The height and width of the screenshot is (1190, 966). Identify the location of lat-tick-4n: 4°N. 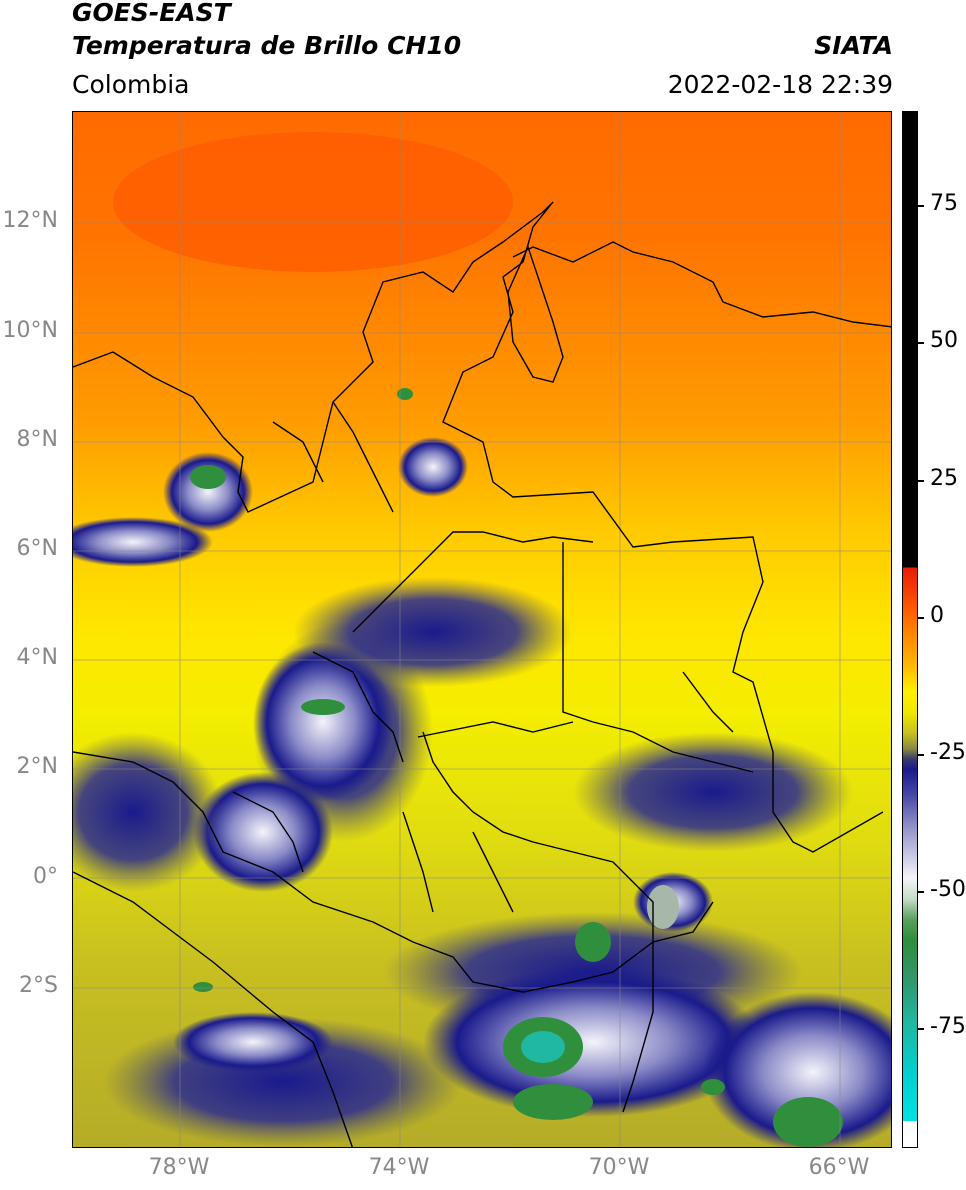
(37, 657).